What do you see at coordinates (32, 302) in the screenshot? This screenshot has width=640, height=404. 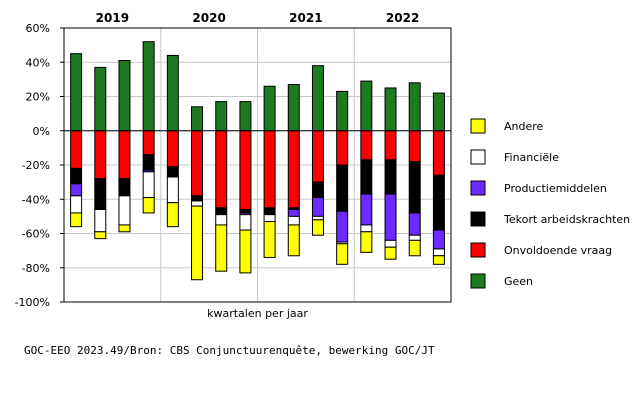 I see `y-tick-label: -100%` at bounding box center [32, 302].